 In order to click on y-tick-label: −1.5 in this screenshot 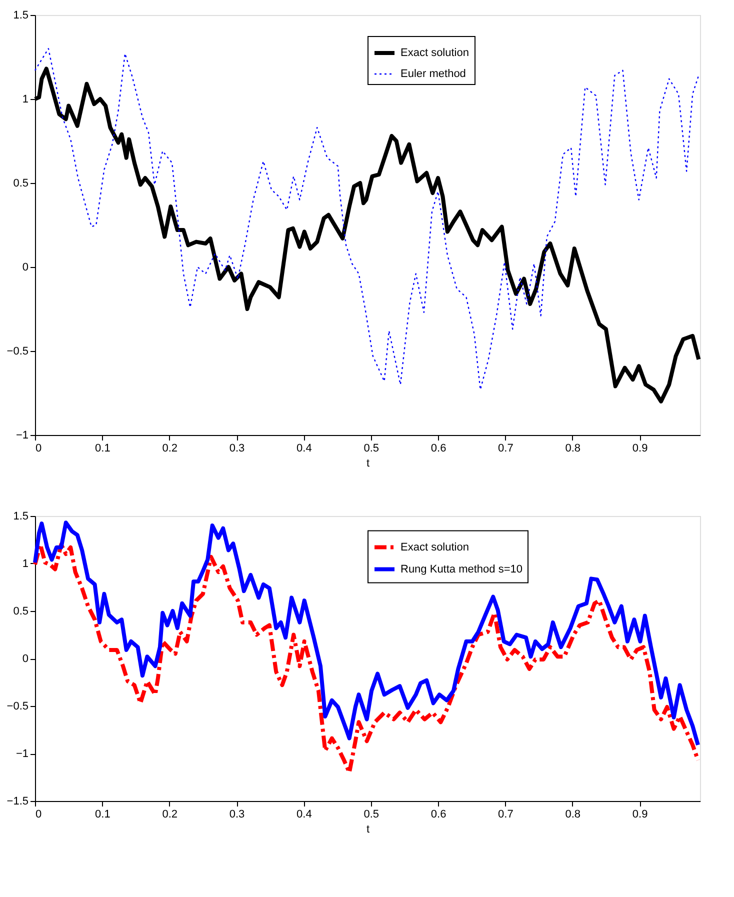, I will do `click(17, 802)`.